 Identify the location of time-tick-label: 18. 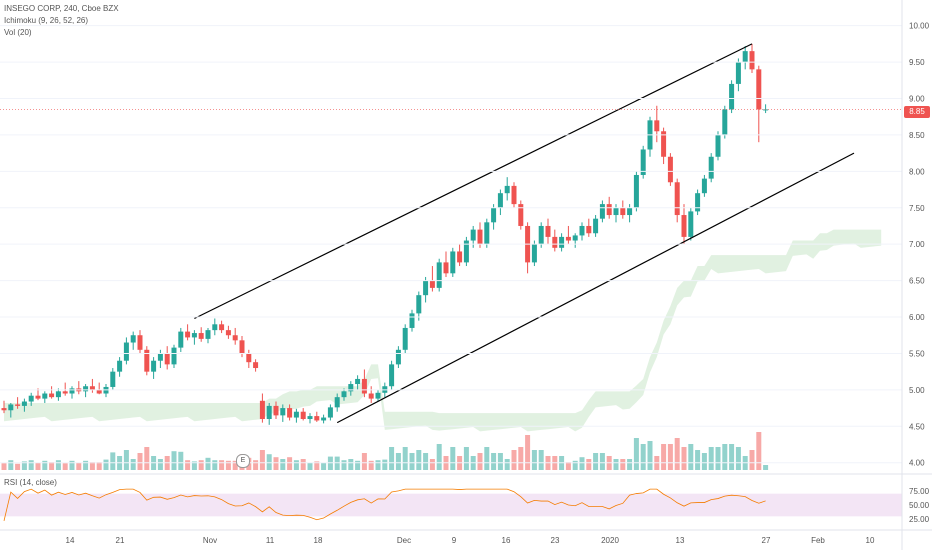
(318, 540).